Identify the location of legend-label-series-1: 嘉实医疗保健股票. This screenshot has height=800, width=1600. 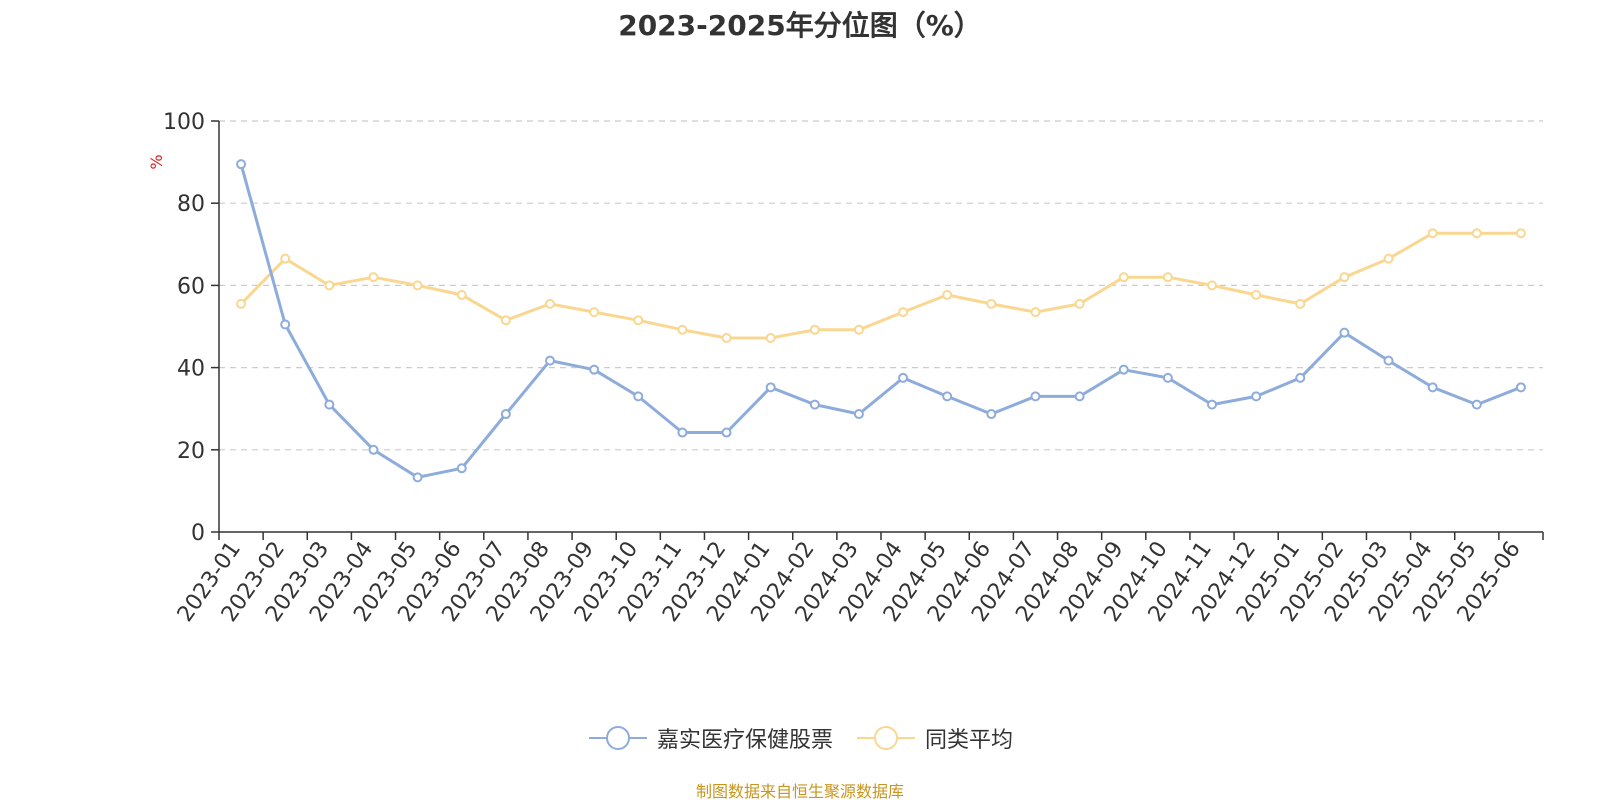
(744, 740).